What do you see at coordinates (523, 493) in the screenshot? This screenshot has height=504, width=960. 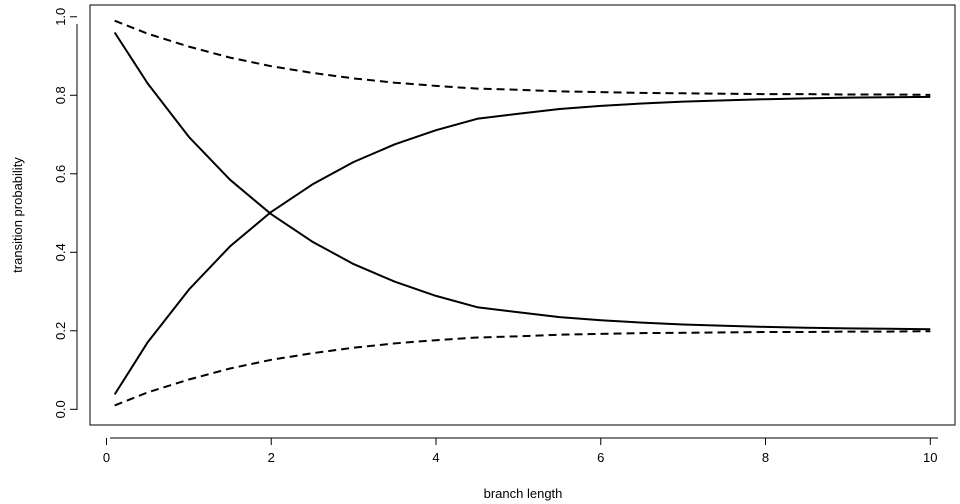 I see `x-axis-label: branch length` at bounding box center [523, 493].